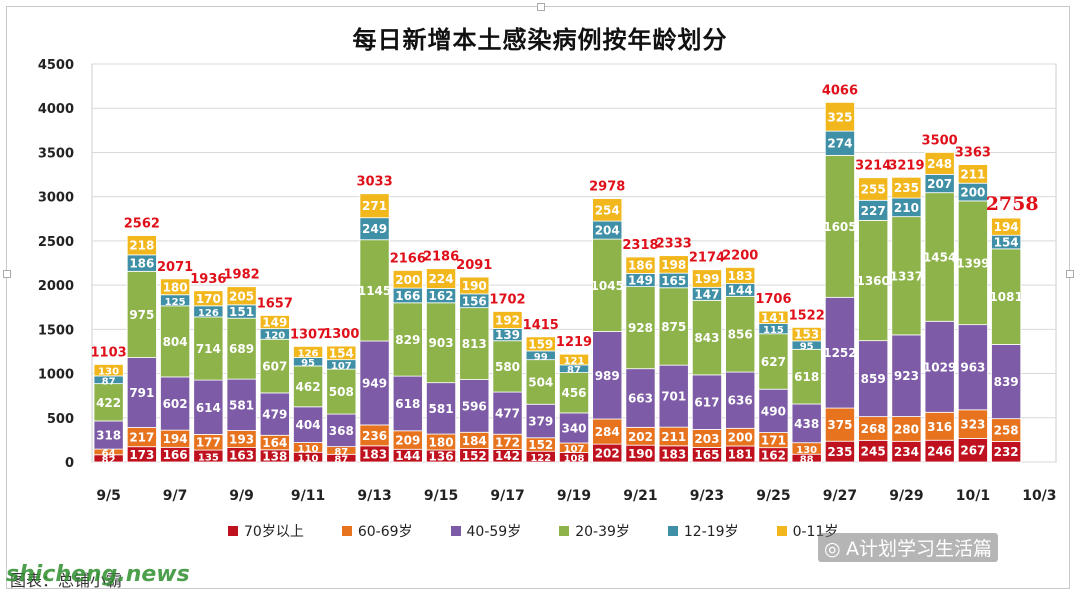 The width and height of the screenshot is (1080, 595). Describe the element at coordinates (939, 164) in the screenshot. I see `segment-data-label: 248` at that location.